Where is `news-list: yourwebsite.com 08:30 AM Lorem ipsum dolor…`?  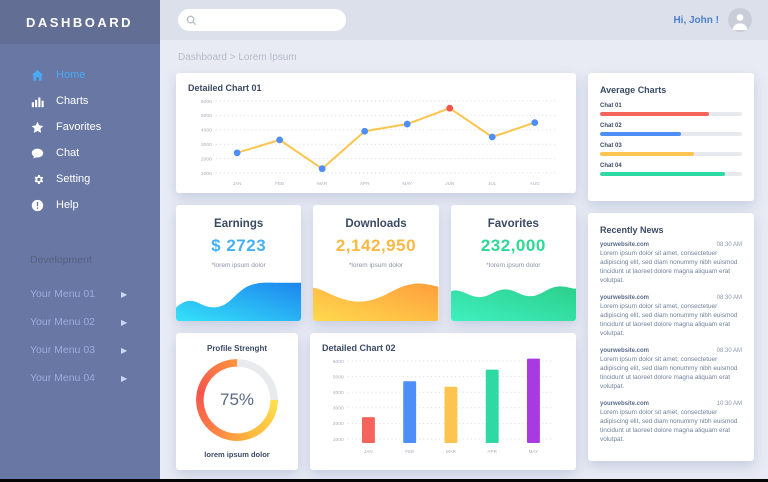 news-list: yourwebsite.com 08:30 AM Lorem ipsum dolor… is located at coordinates (671, 343).